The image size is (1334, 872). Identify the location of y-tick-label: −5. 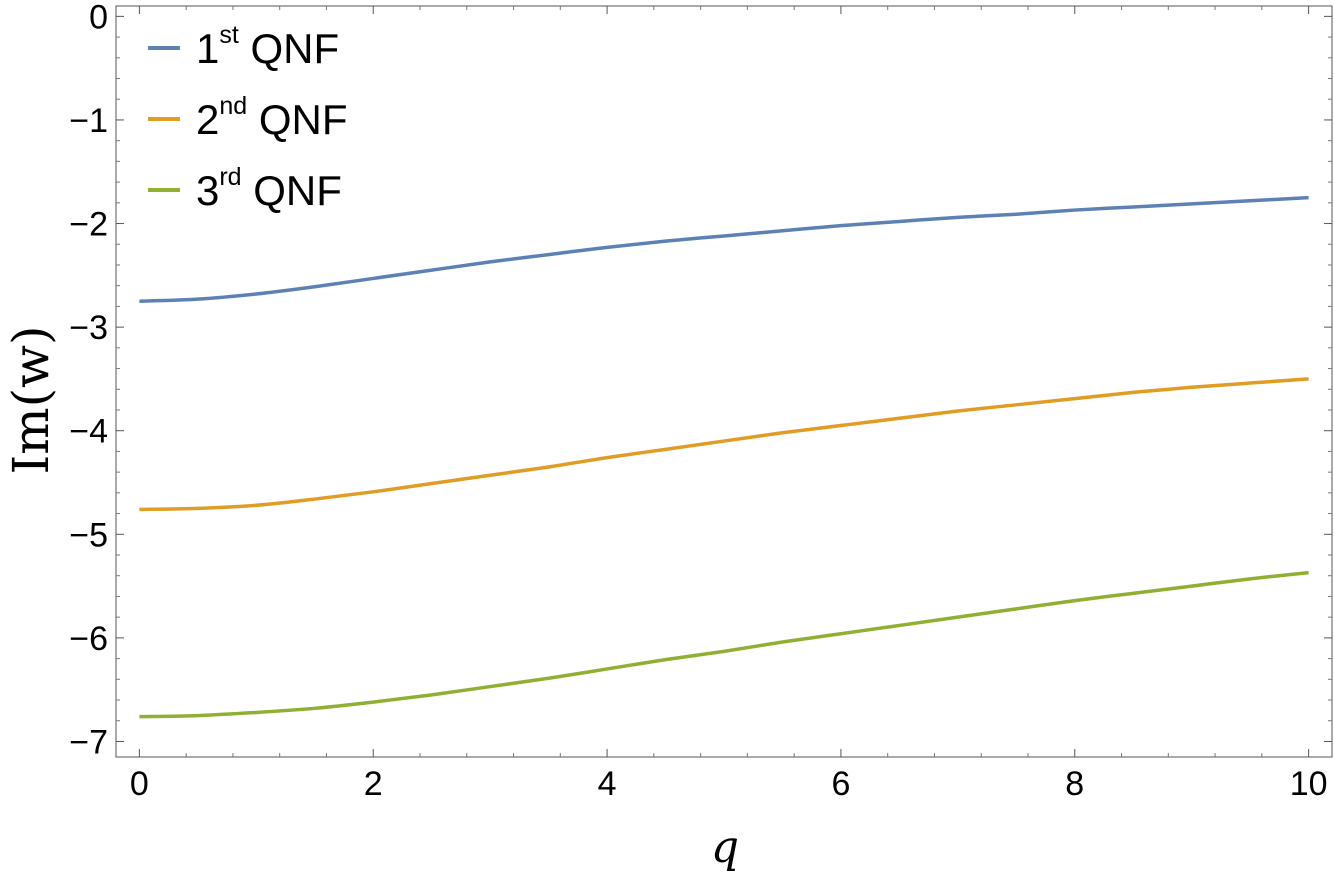
(88, 535).